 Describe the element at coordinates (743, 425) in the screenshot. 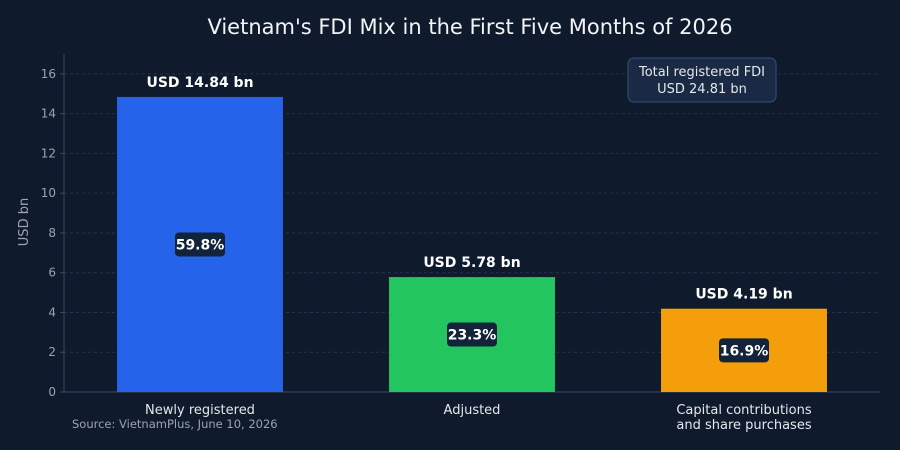

I see `x-category-label: and share purchases` at that location.